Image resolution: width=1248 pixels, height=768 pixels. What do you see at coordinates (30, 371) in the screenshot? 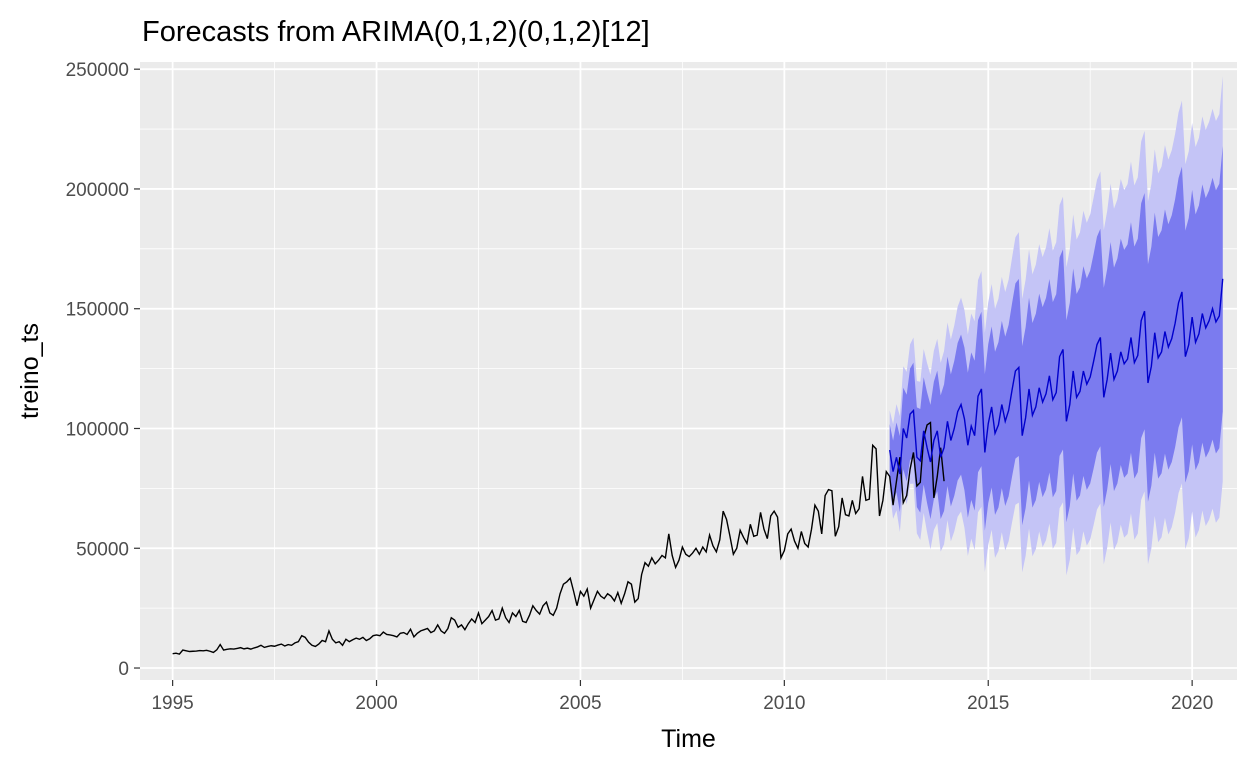
I see `y-axis-title: treino_ts` at bounding box center [30, 371].